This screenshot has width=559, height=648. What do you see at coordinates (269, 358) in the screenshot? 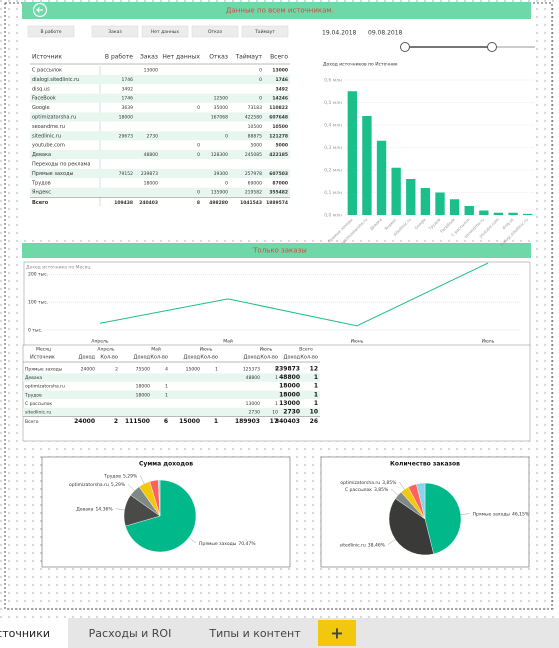
I see `sub-header: Кол-во` at bounding box center [269, 358].